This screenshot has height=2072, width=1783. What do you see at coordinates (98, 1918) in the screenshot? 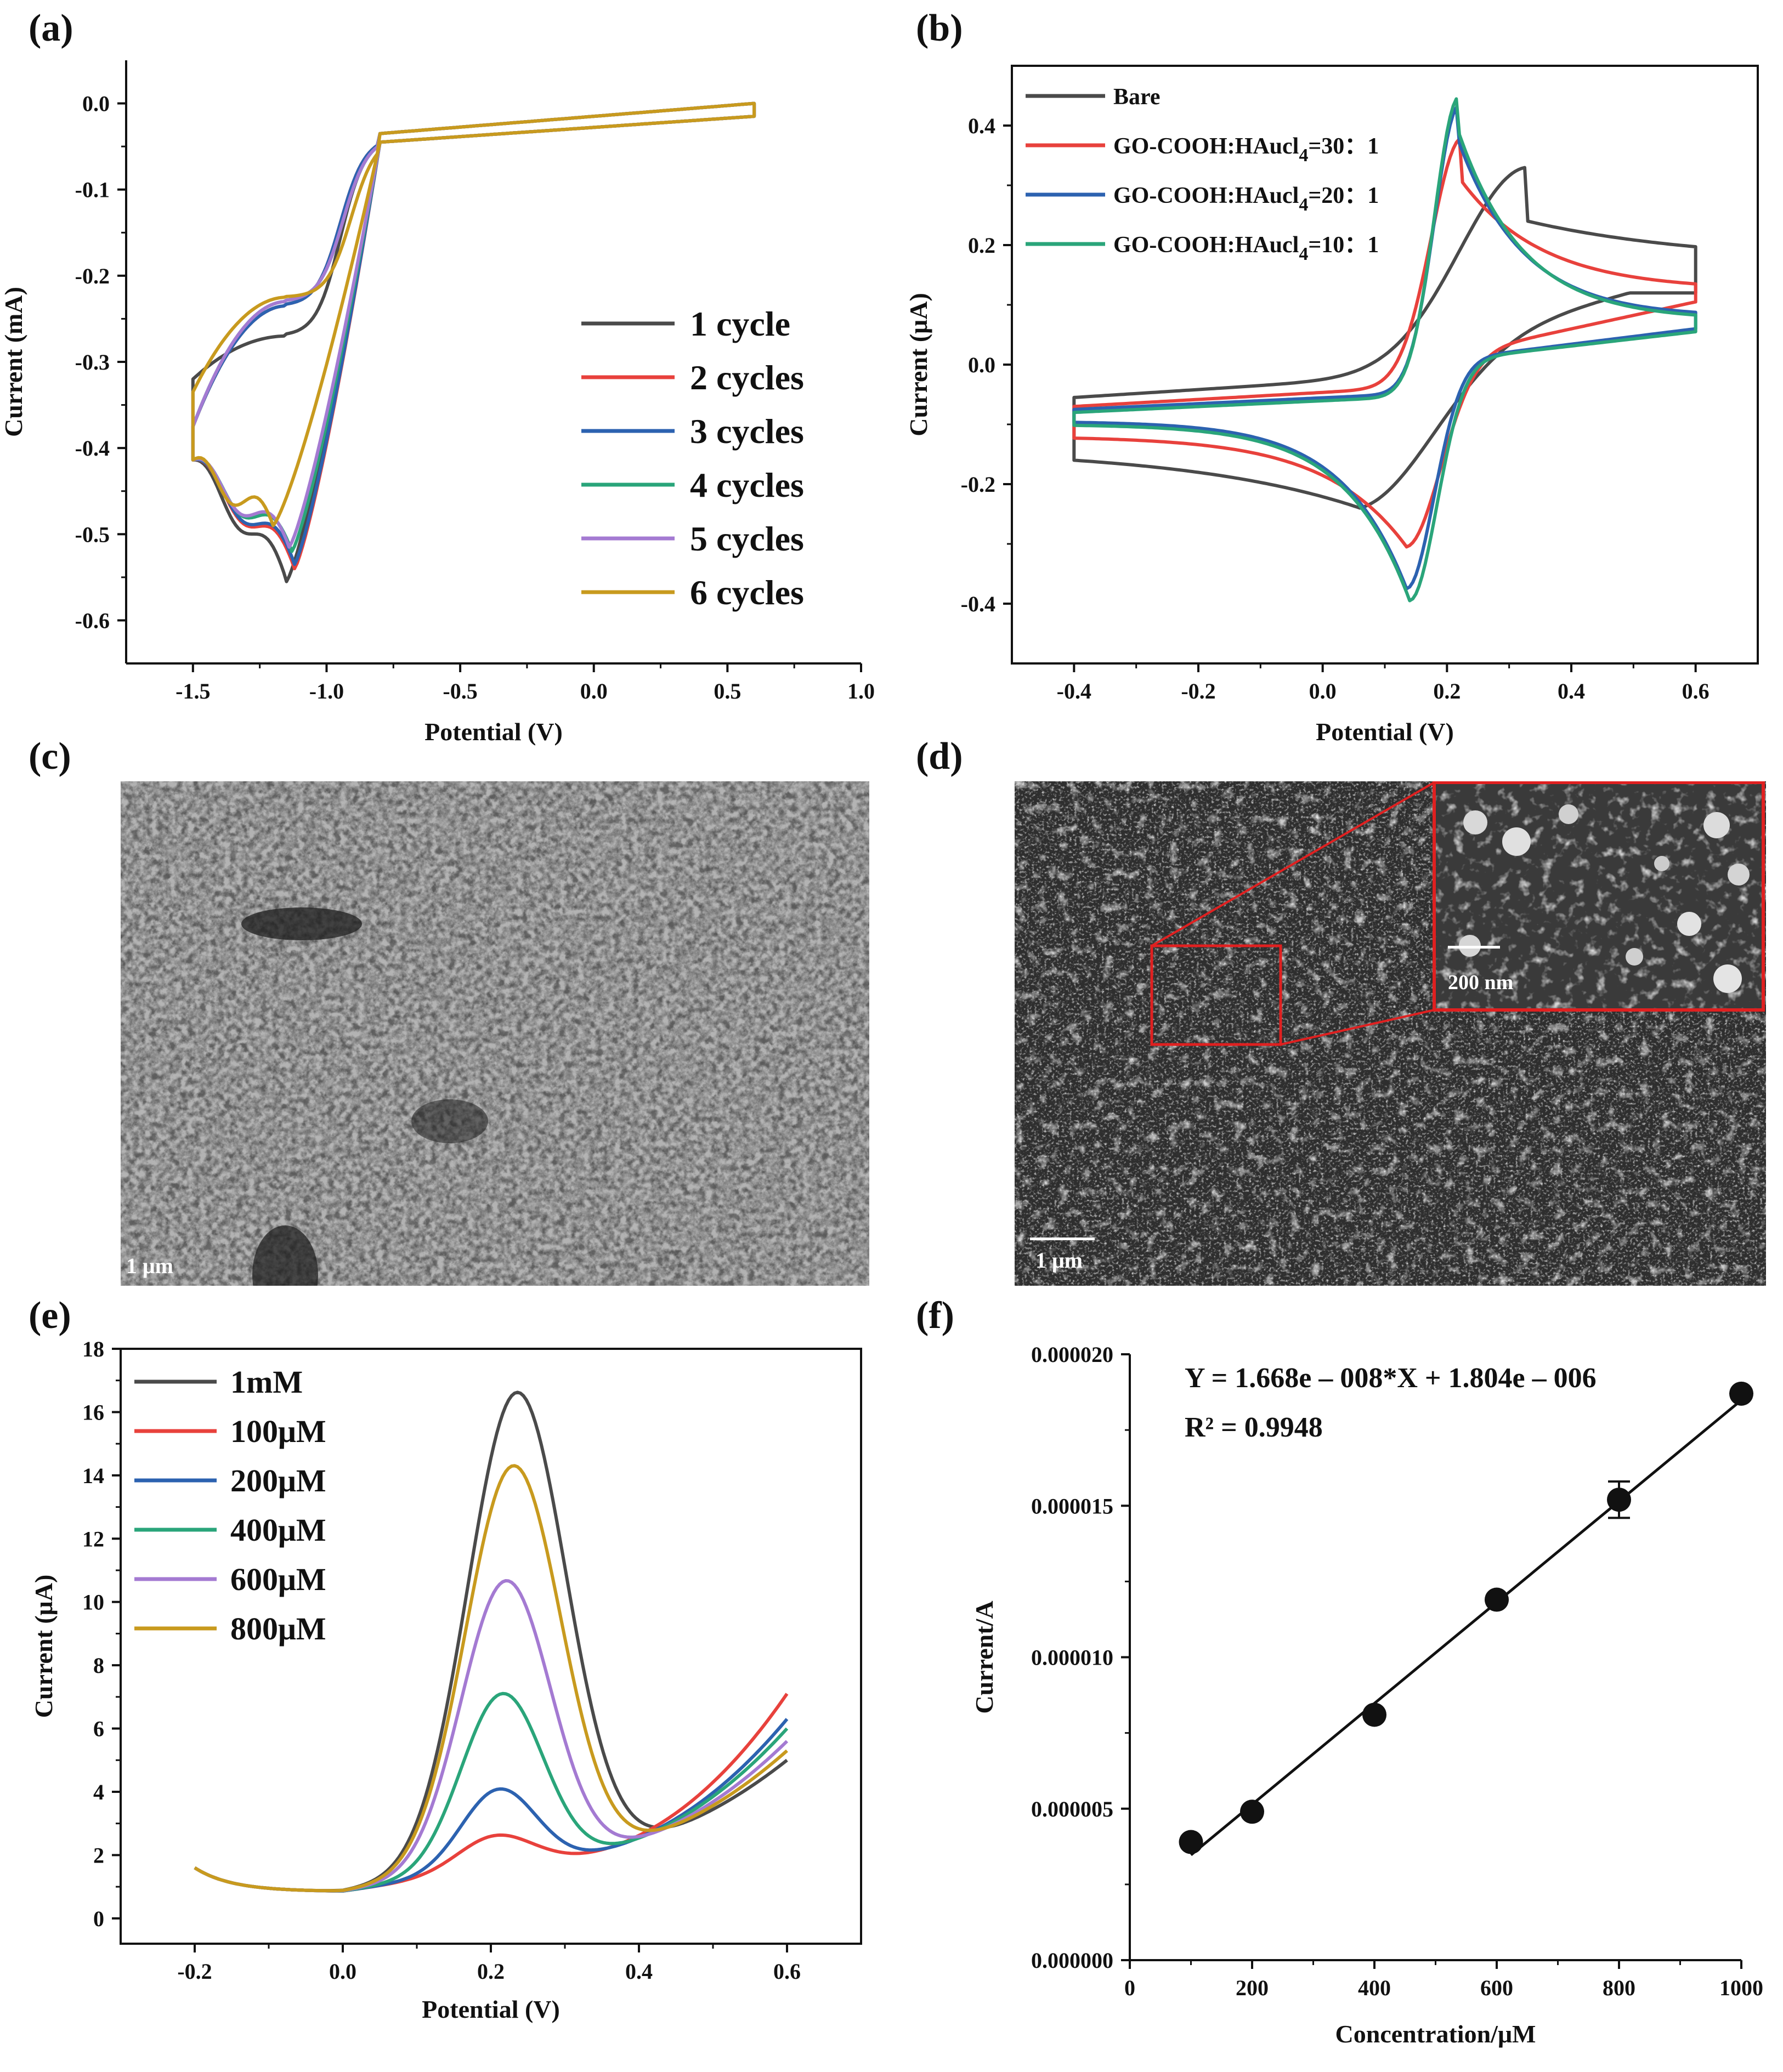
I see `y-tick-label: 0` at bounding box center [98, 1918].